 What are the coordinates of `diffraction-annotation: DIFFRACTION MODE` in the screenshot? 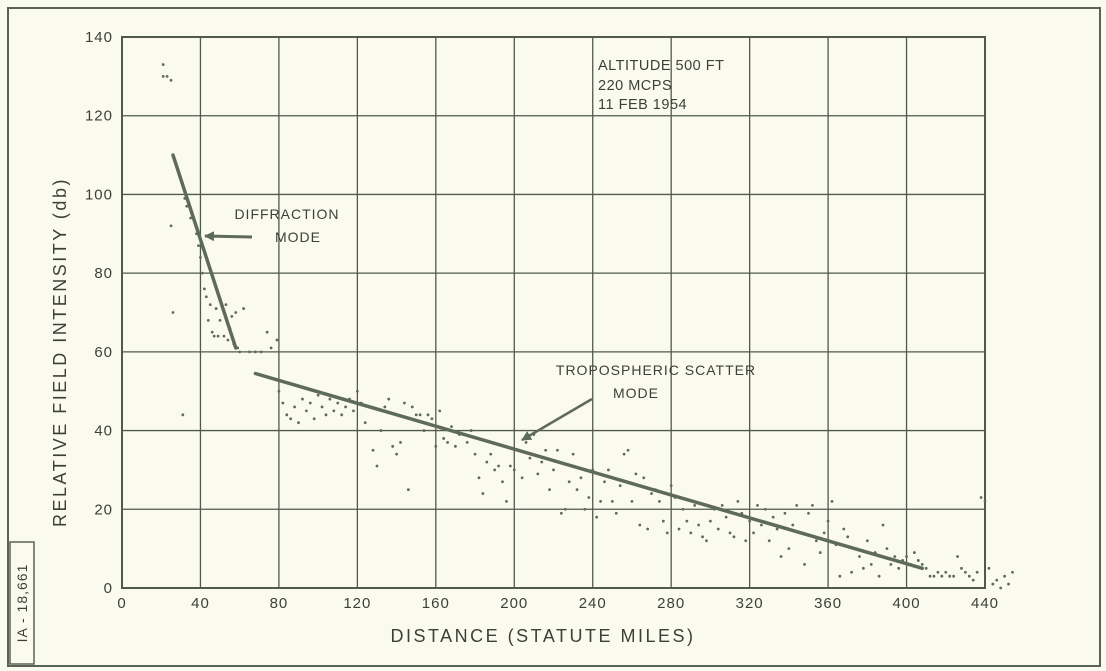 It's located at (271, 225).